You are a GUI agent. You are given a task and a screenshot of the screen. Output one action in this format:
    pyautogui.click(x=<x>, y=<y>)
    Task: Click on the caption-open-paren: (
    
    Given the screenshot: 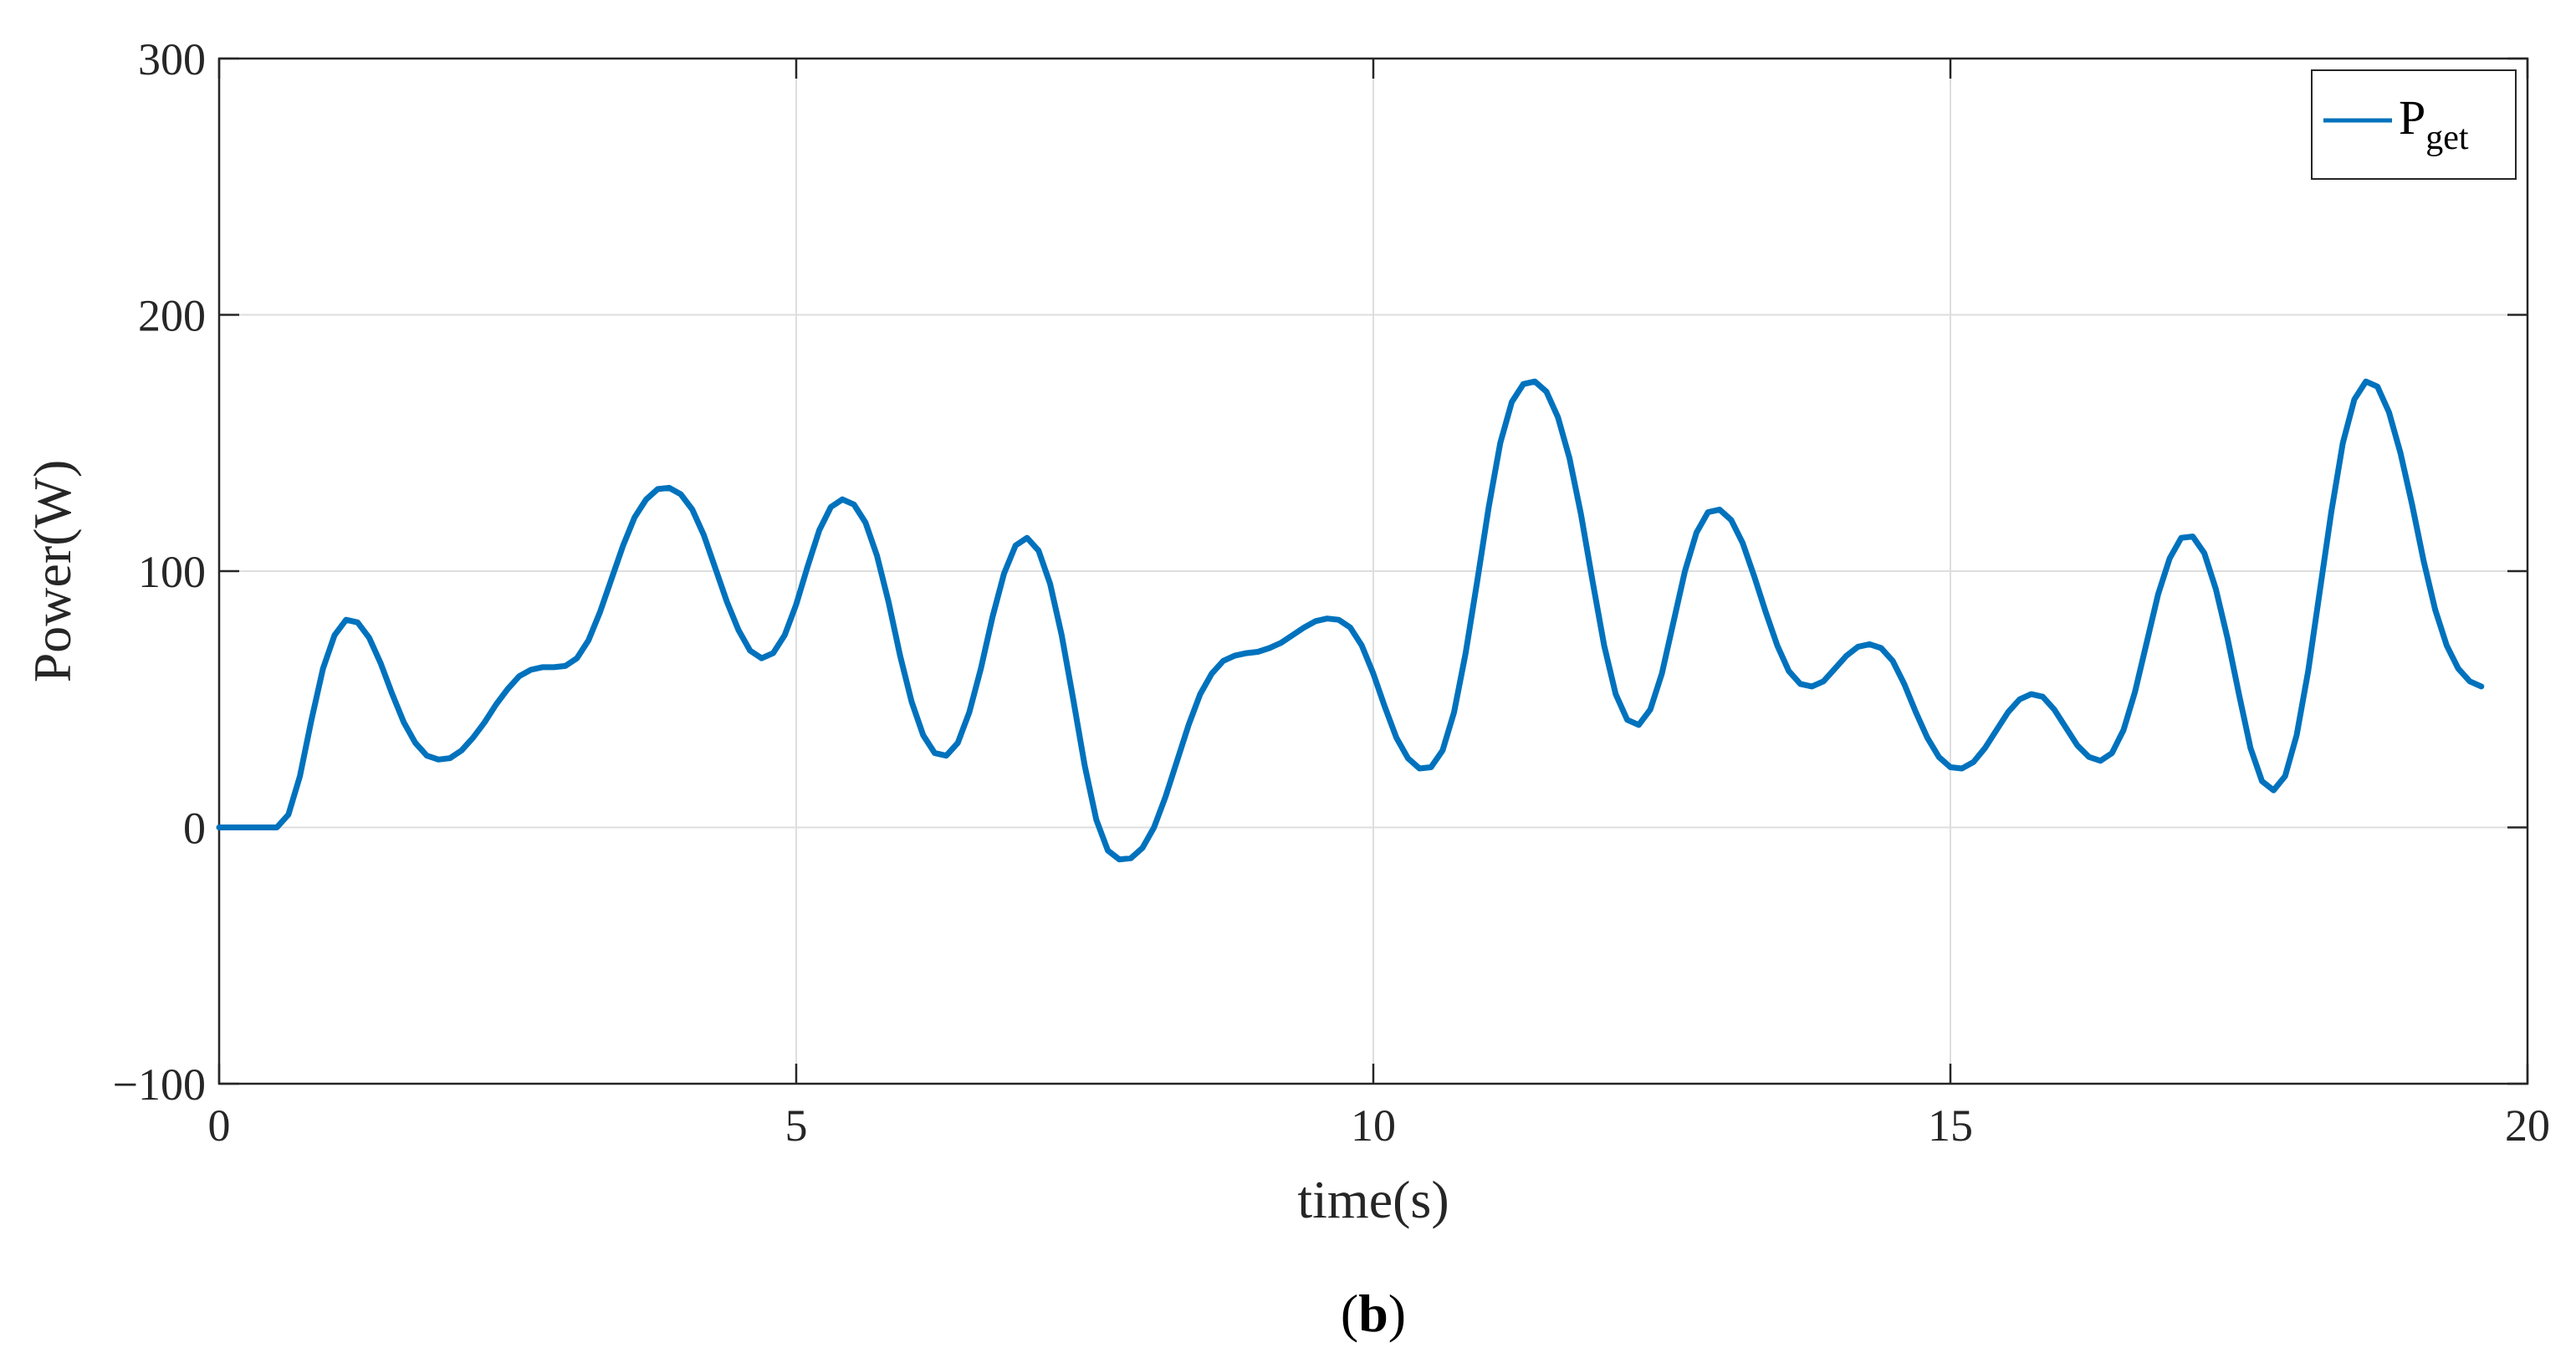 What is the action you would take?
    pyautogui.click(x=1349, y=1313)
    